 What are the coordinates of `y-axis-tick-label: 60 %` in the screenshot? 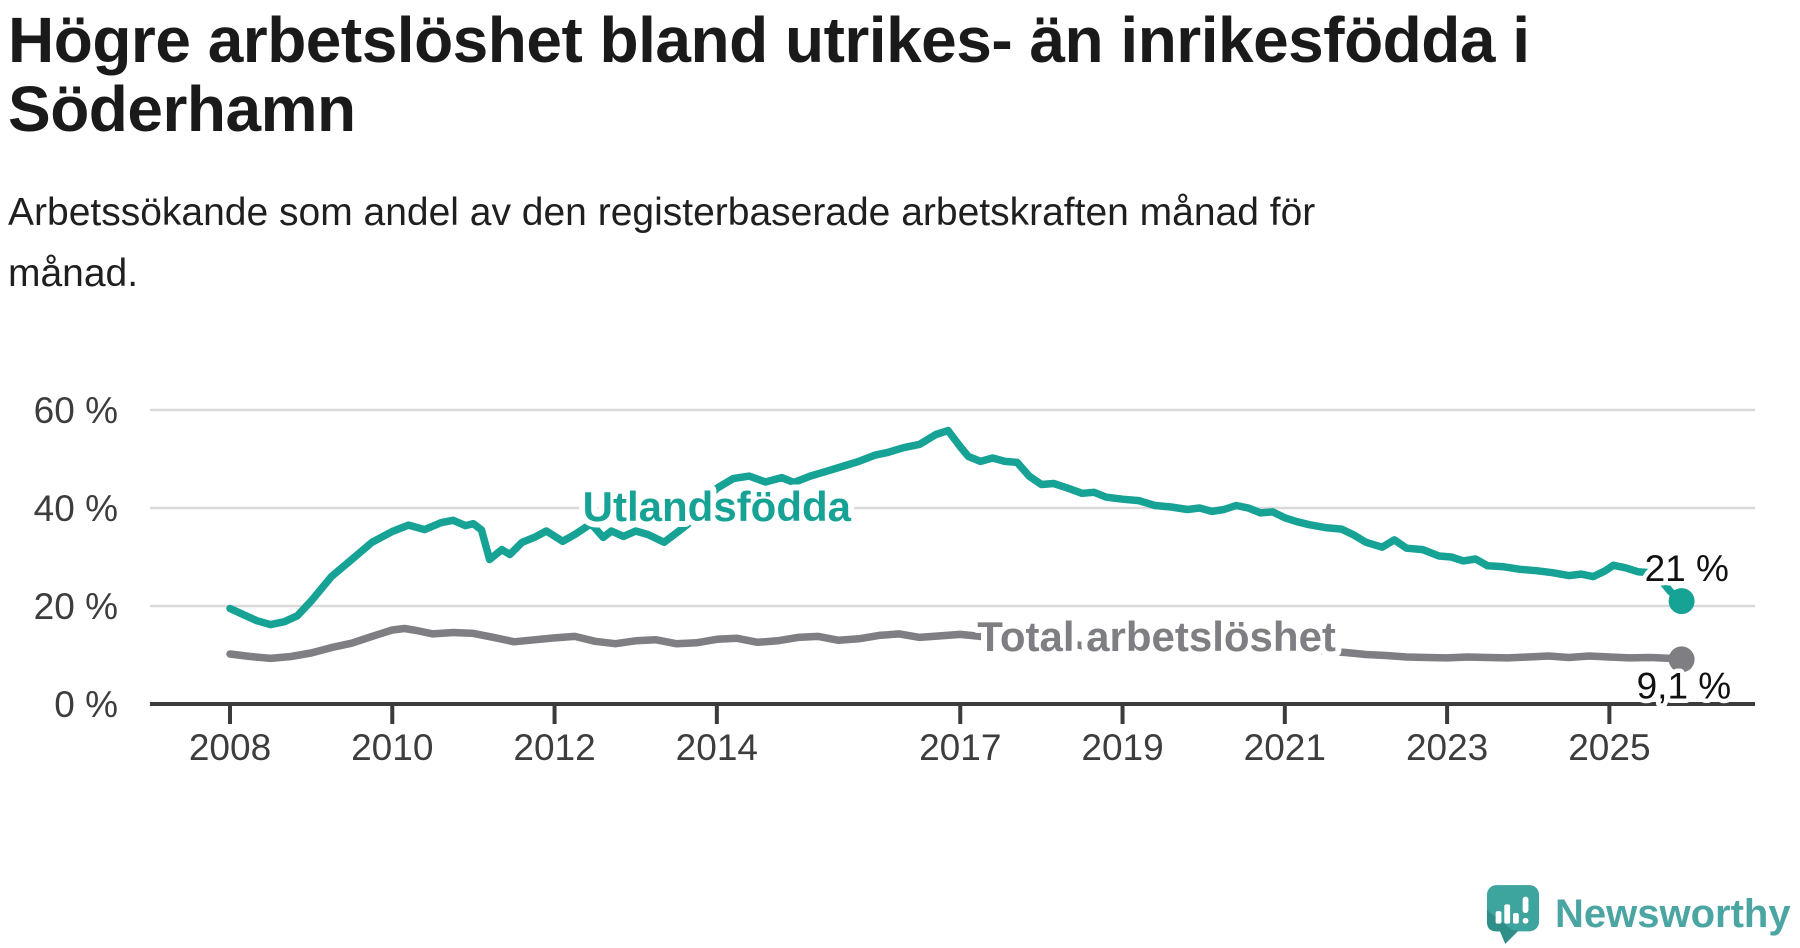 It's located at (76, 410).